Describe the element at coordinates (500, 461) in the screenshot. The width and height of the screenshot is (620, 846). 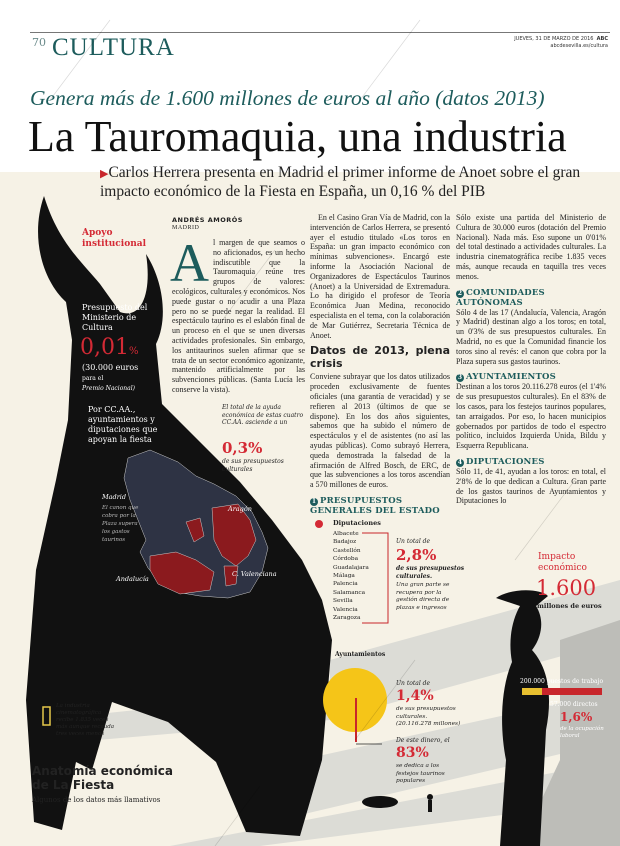
I see `section-heading-4: 4 DIPUTACIONES` at that location.